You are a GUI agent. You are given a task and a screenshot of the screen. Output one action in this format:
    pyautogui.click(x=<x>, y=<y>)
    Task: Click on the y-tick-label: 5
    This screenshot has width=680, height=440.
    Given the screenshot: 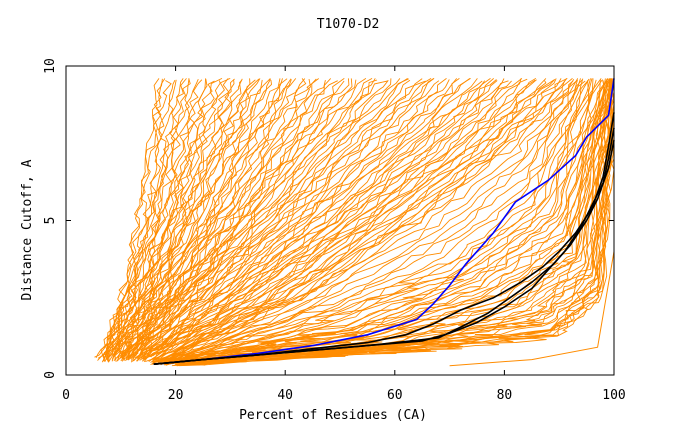 What is the action you would take?
    pyautogui.click(x=50, y=221)
    